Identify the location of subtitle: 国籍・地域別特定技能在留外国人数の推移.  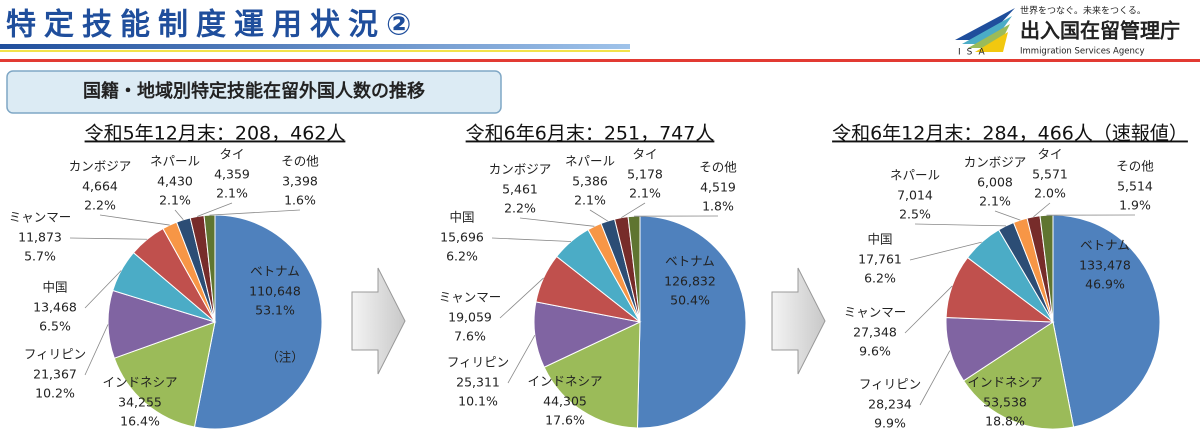
(254, 91).